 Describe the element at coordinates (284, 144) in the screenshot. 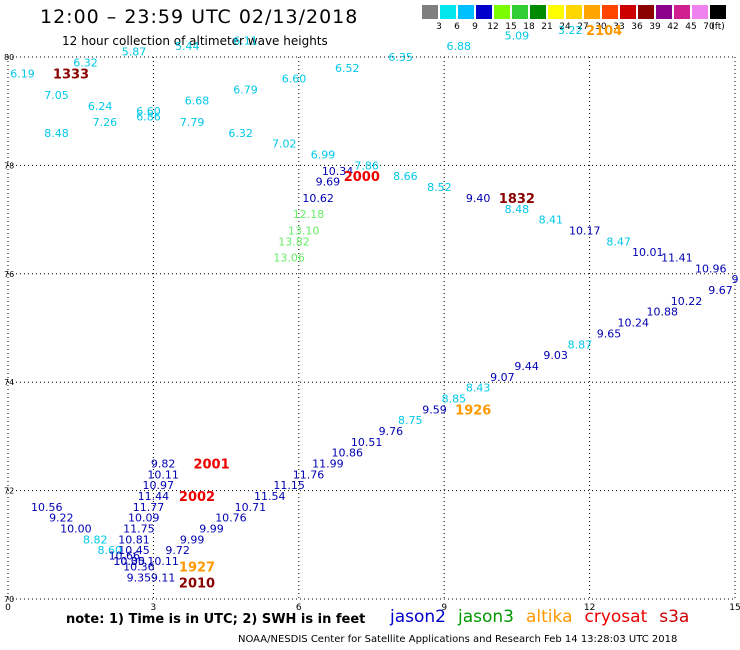

I see `wave-height-point: 7.02` at that location.